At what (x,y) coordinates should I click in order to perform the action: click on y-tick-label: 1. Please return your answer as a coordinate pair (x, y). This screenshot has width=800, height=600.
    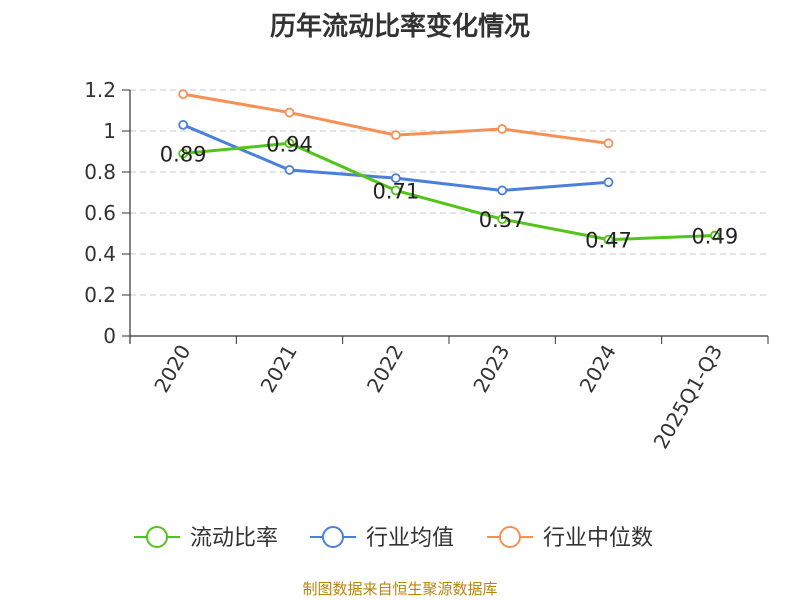
    Looking at the image, I should click on (109, 131).